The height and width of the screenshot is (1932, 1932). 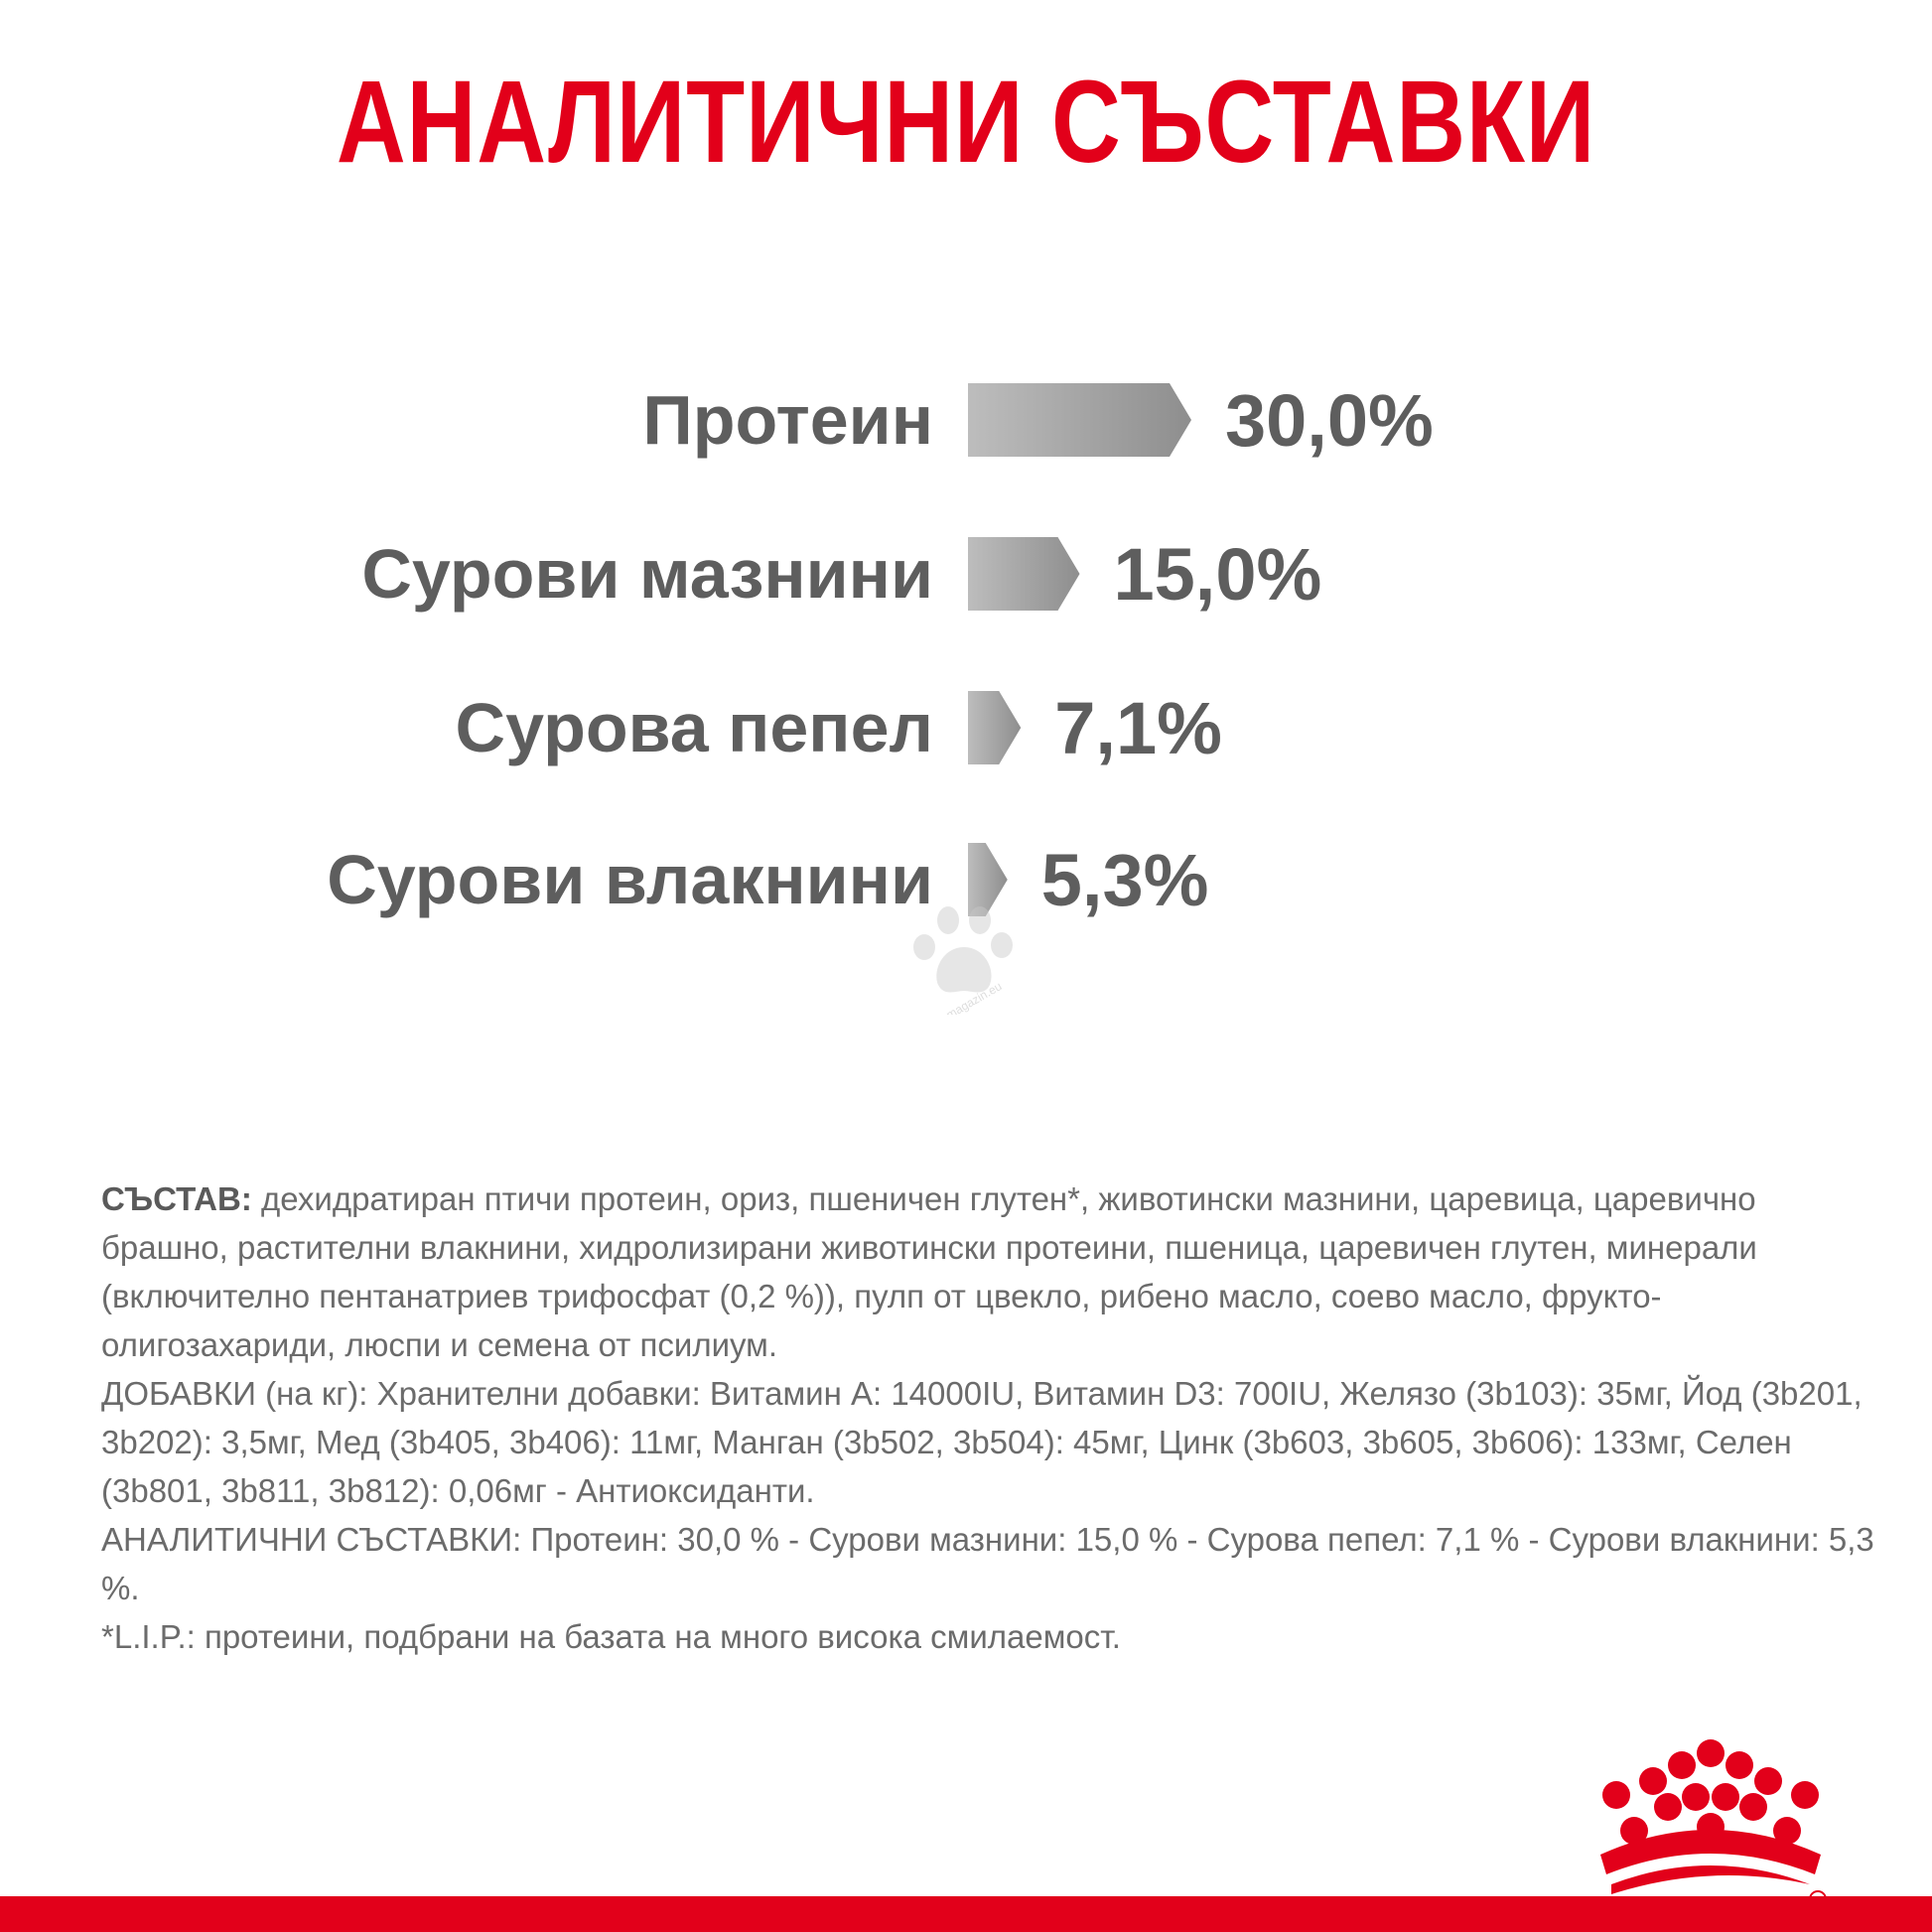 I want to click on category-label-0: Протеин, so click(x=788, y=420).